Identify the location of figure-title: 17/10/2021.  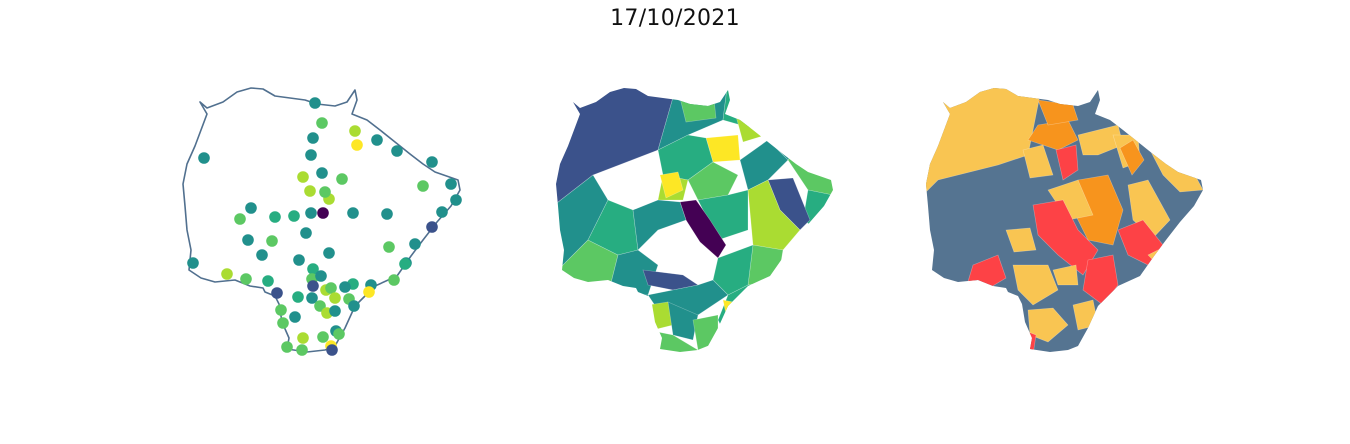
(675, 18).